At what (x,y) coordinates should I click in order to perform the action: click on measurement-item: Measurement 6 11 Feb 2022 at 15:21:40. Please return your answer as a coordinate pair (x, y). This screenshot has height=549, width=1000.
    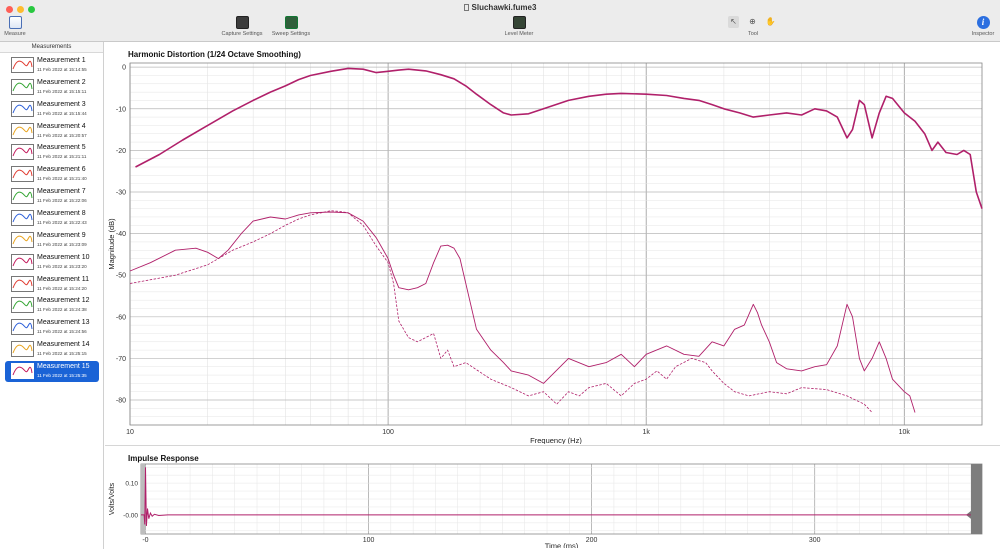
    Looking at the image, I should click on (52, 174).